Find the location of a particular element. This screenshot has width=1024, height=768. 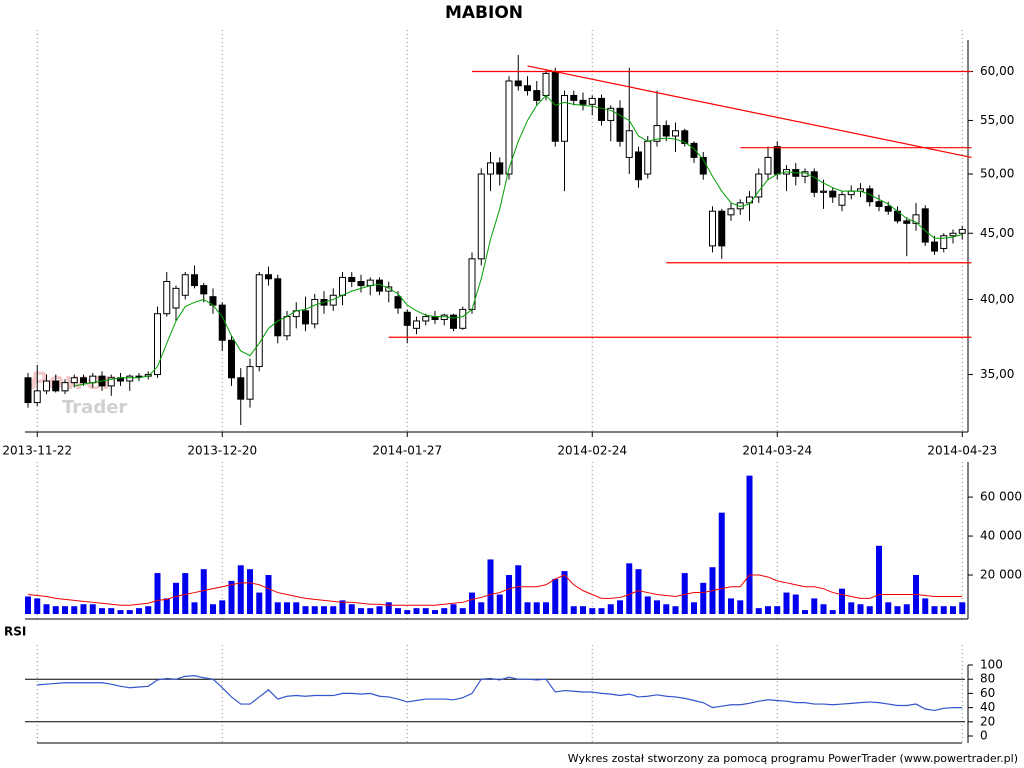

y-tick-label: 100 is located at coordinates (991, 665).